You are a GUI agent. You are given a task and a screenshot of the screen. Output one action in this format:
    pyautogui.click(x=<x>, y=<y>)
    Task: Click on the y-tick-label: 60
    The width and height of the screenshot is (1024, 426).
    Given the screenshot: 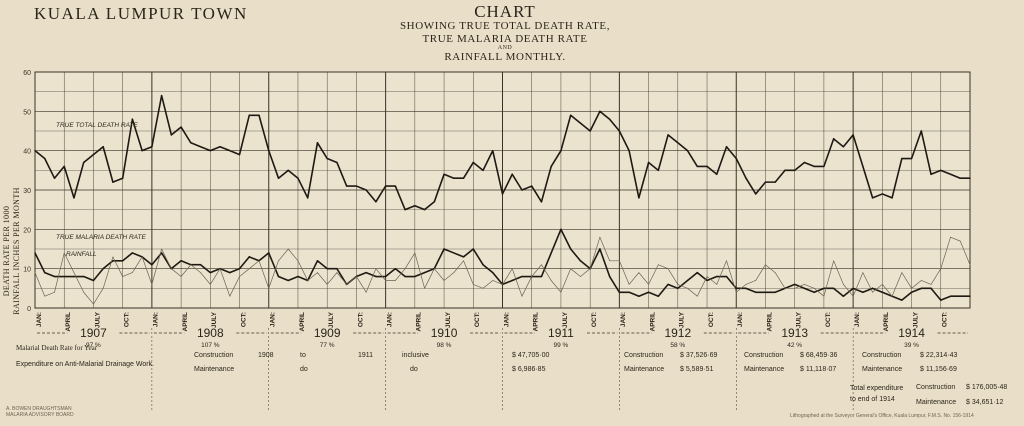 What is the action you would take?
    pyautogui.click(x=27, y=73)
    